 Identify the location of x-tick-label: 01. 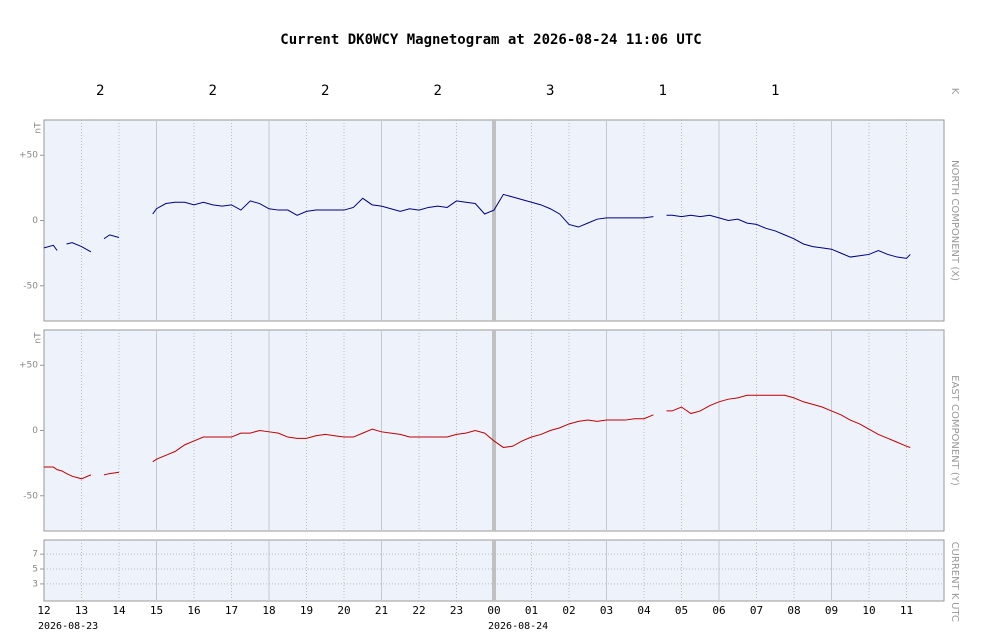
(531, 610).